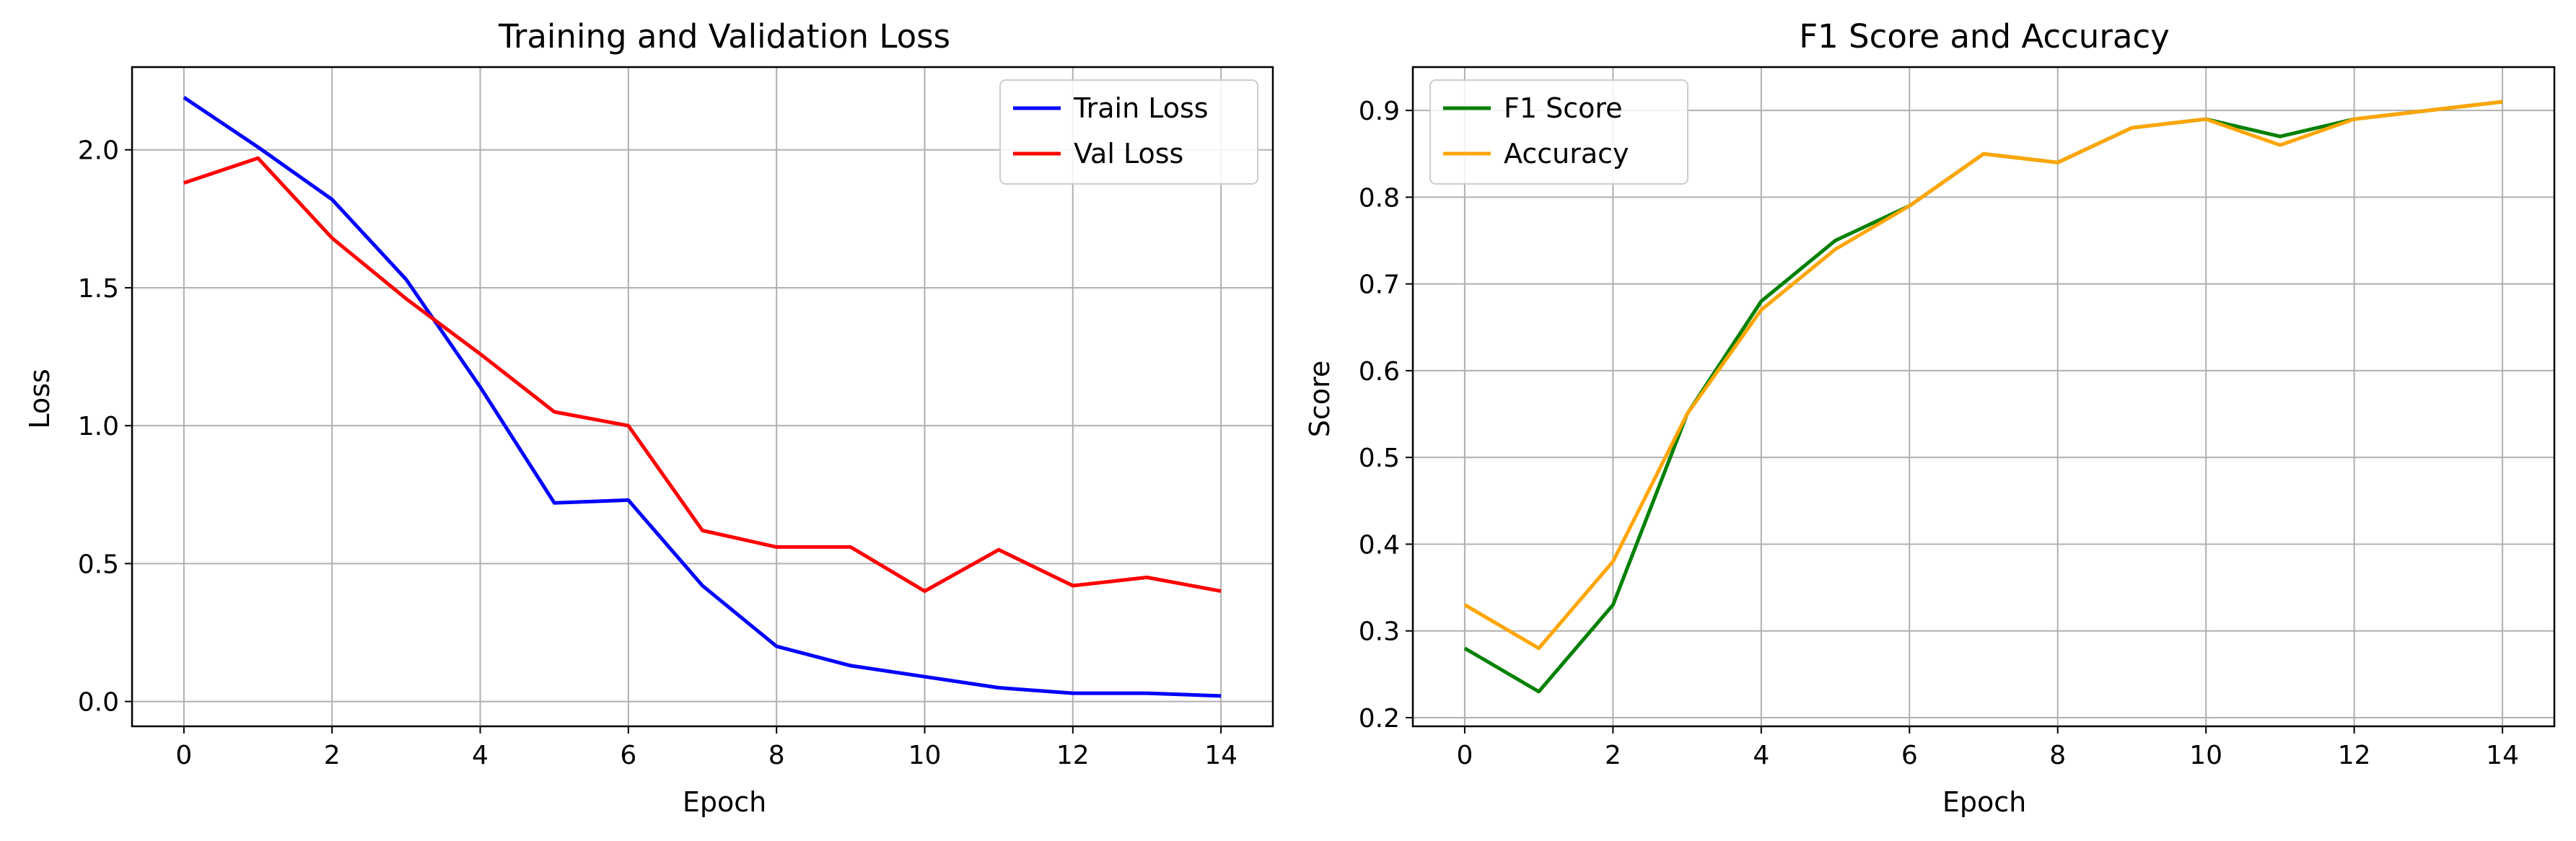 The height and width of the screenshot is (841, 2576). What do you see at coordinates (777, 755) in the screenshot?
I see `loss-chart-xtick-label: 8` at bounding box center [777, 755].